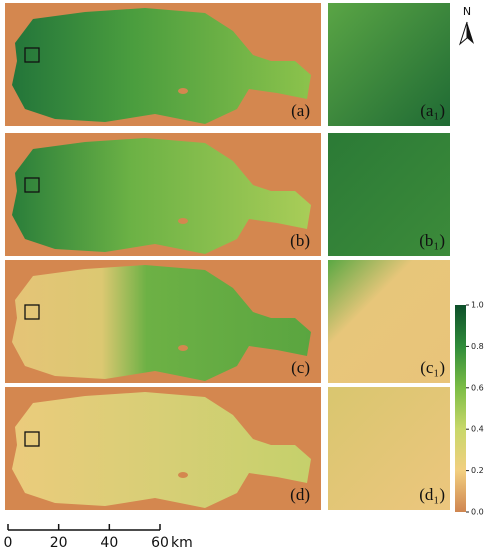 This screenshot has width=487, height=550. What do you see at coordinates (182, 542) in the screenshot?
I see `scale-unit: km` at bounding box center [182, 542].